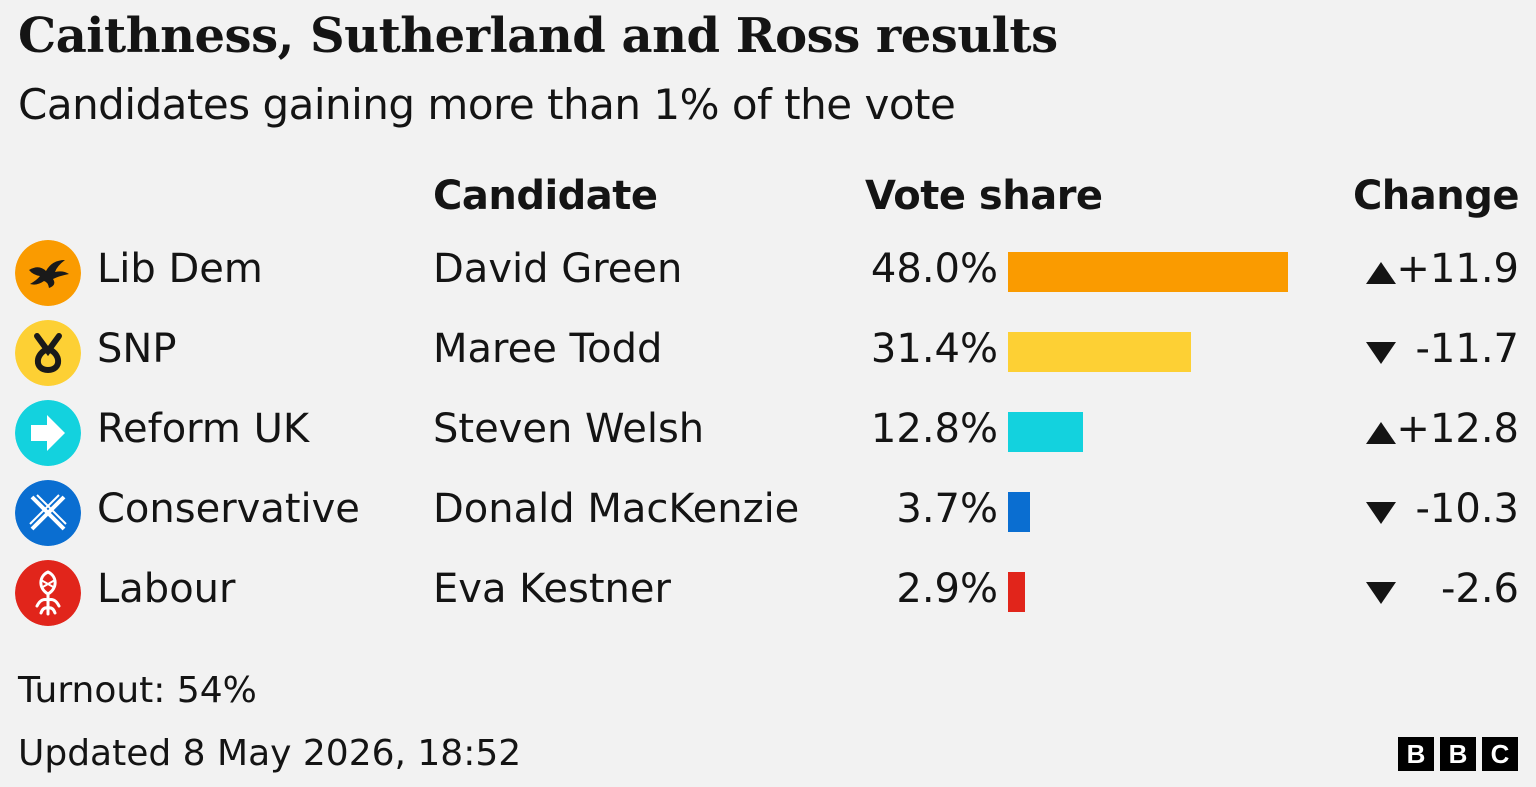 The image size is (1536, 787). I want to click on change-label: -10.3, so click(1467, 509).